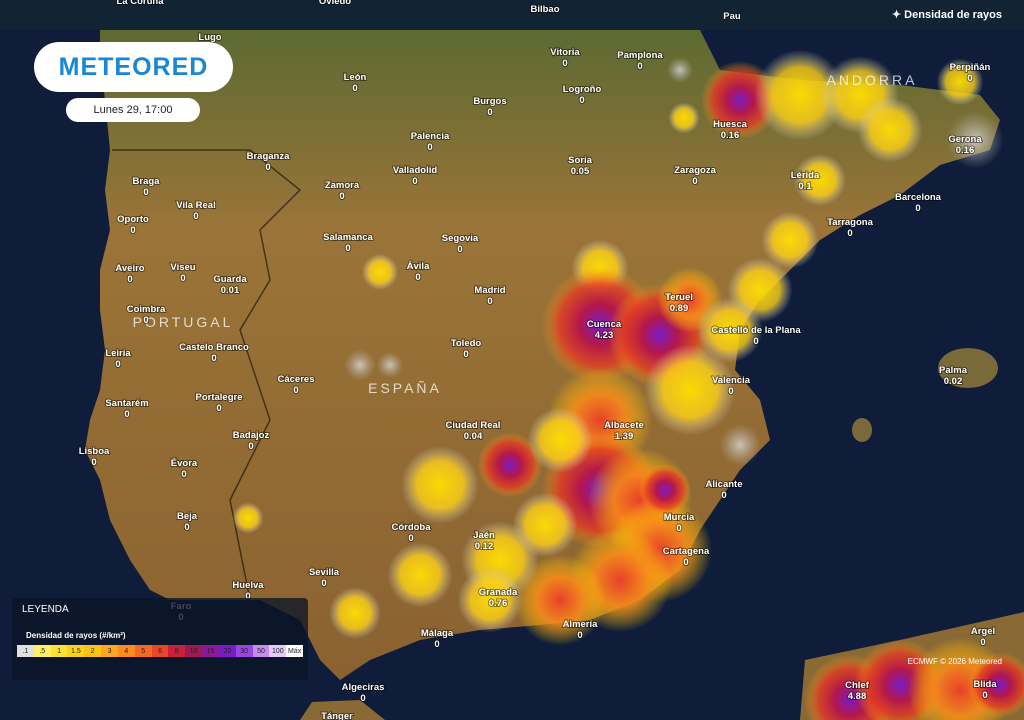 This screenshot has height=720, width=1024. Describe the element at coordinates (335, 3) in the screenshot. I see `city-name: Oviedo` at that location.